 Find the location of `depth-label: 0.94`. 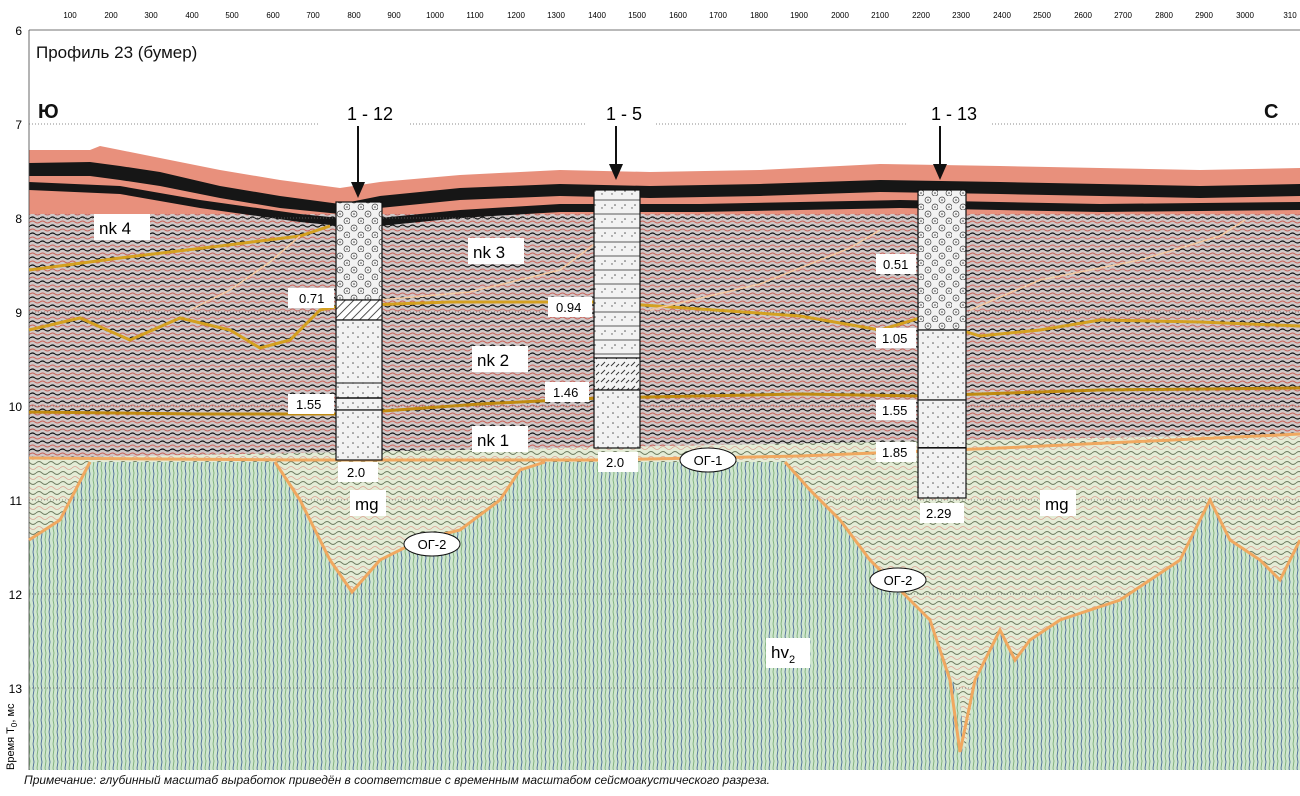

depth-label: 0.94 is located at coordinates (568, 307).